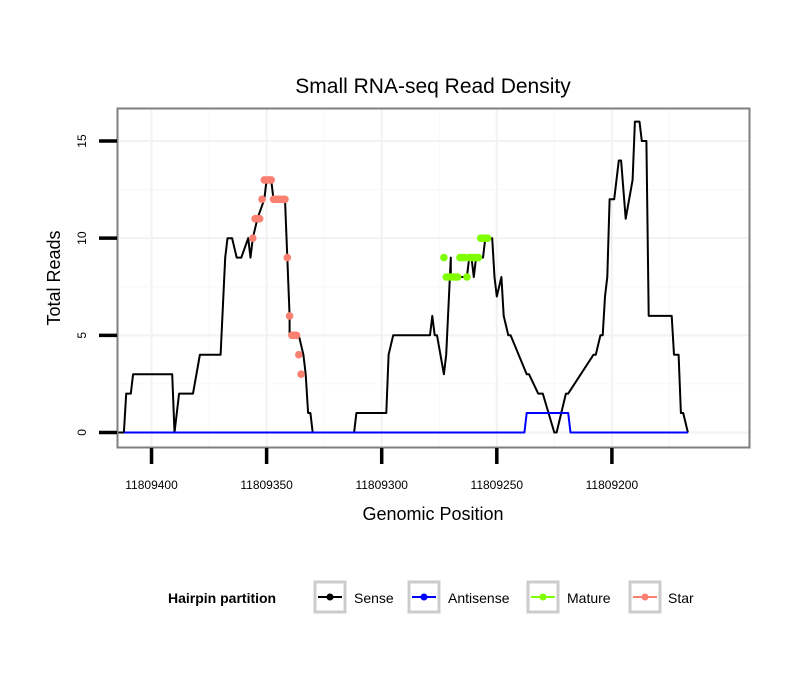 Image resolution: width=810 pixels, height=690 pixels. What do you see at coordinates (82, 432) in the screenshot?
I see `y-tick-label: 0` at bounding box center [82, 432].